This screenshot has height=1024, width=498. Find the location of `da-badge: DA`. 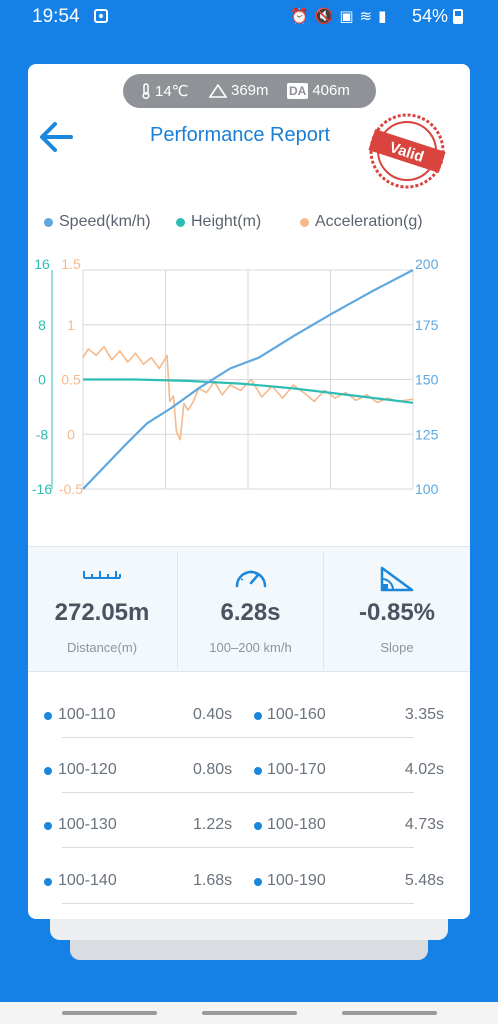

da-badge: DA is located at coordinates (298, 90).